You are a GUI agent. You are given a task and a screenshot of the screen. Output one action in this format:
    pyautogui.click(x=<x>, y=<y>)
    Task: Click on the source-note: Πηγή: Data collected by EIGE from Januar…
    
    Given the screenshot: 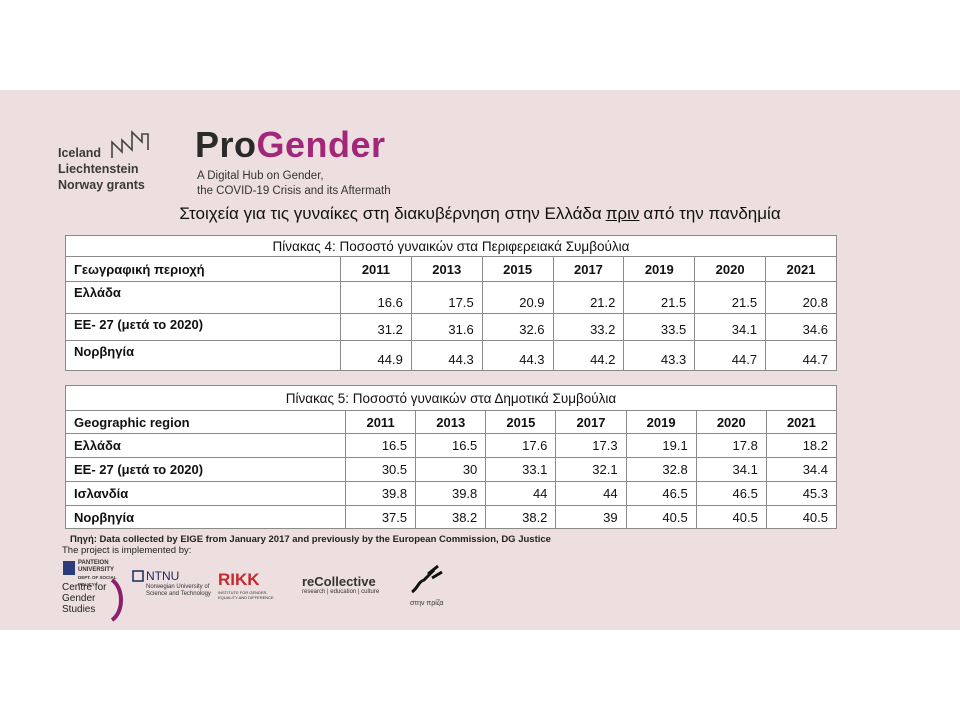 What is the action you would take?
    pyautogui.click(x=310, y=539)
    